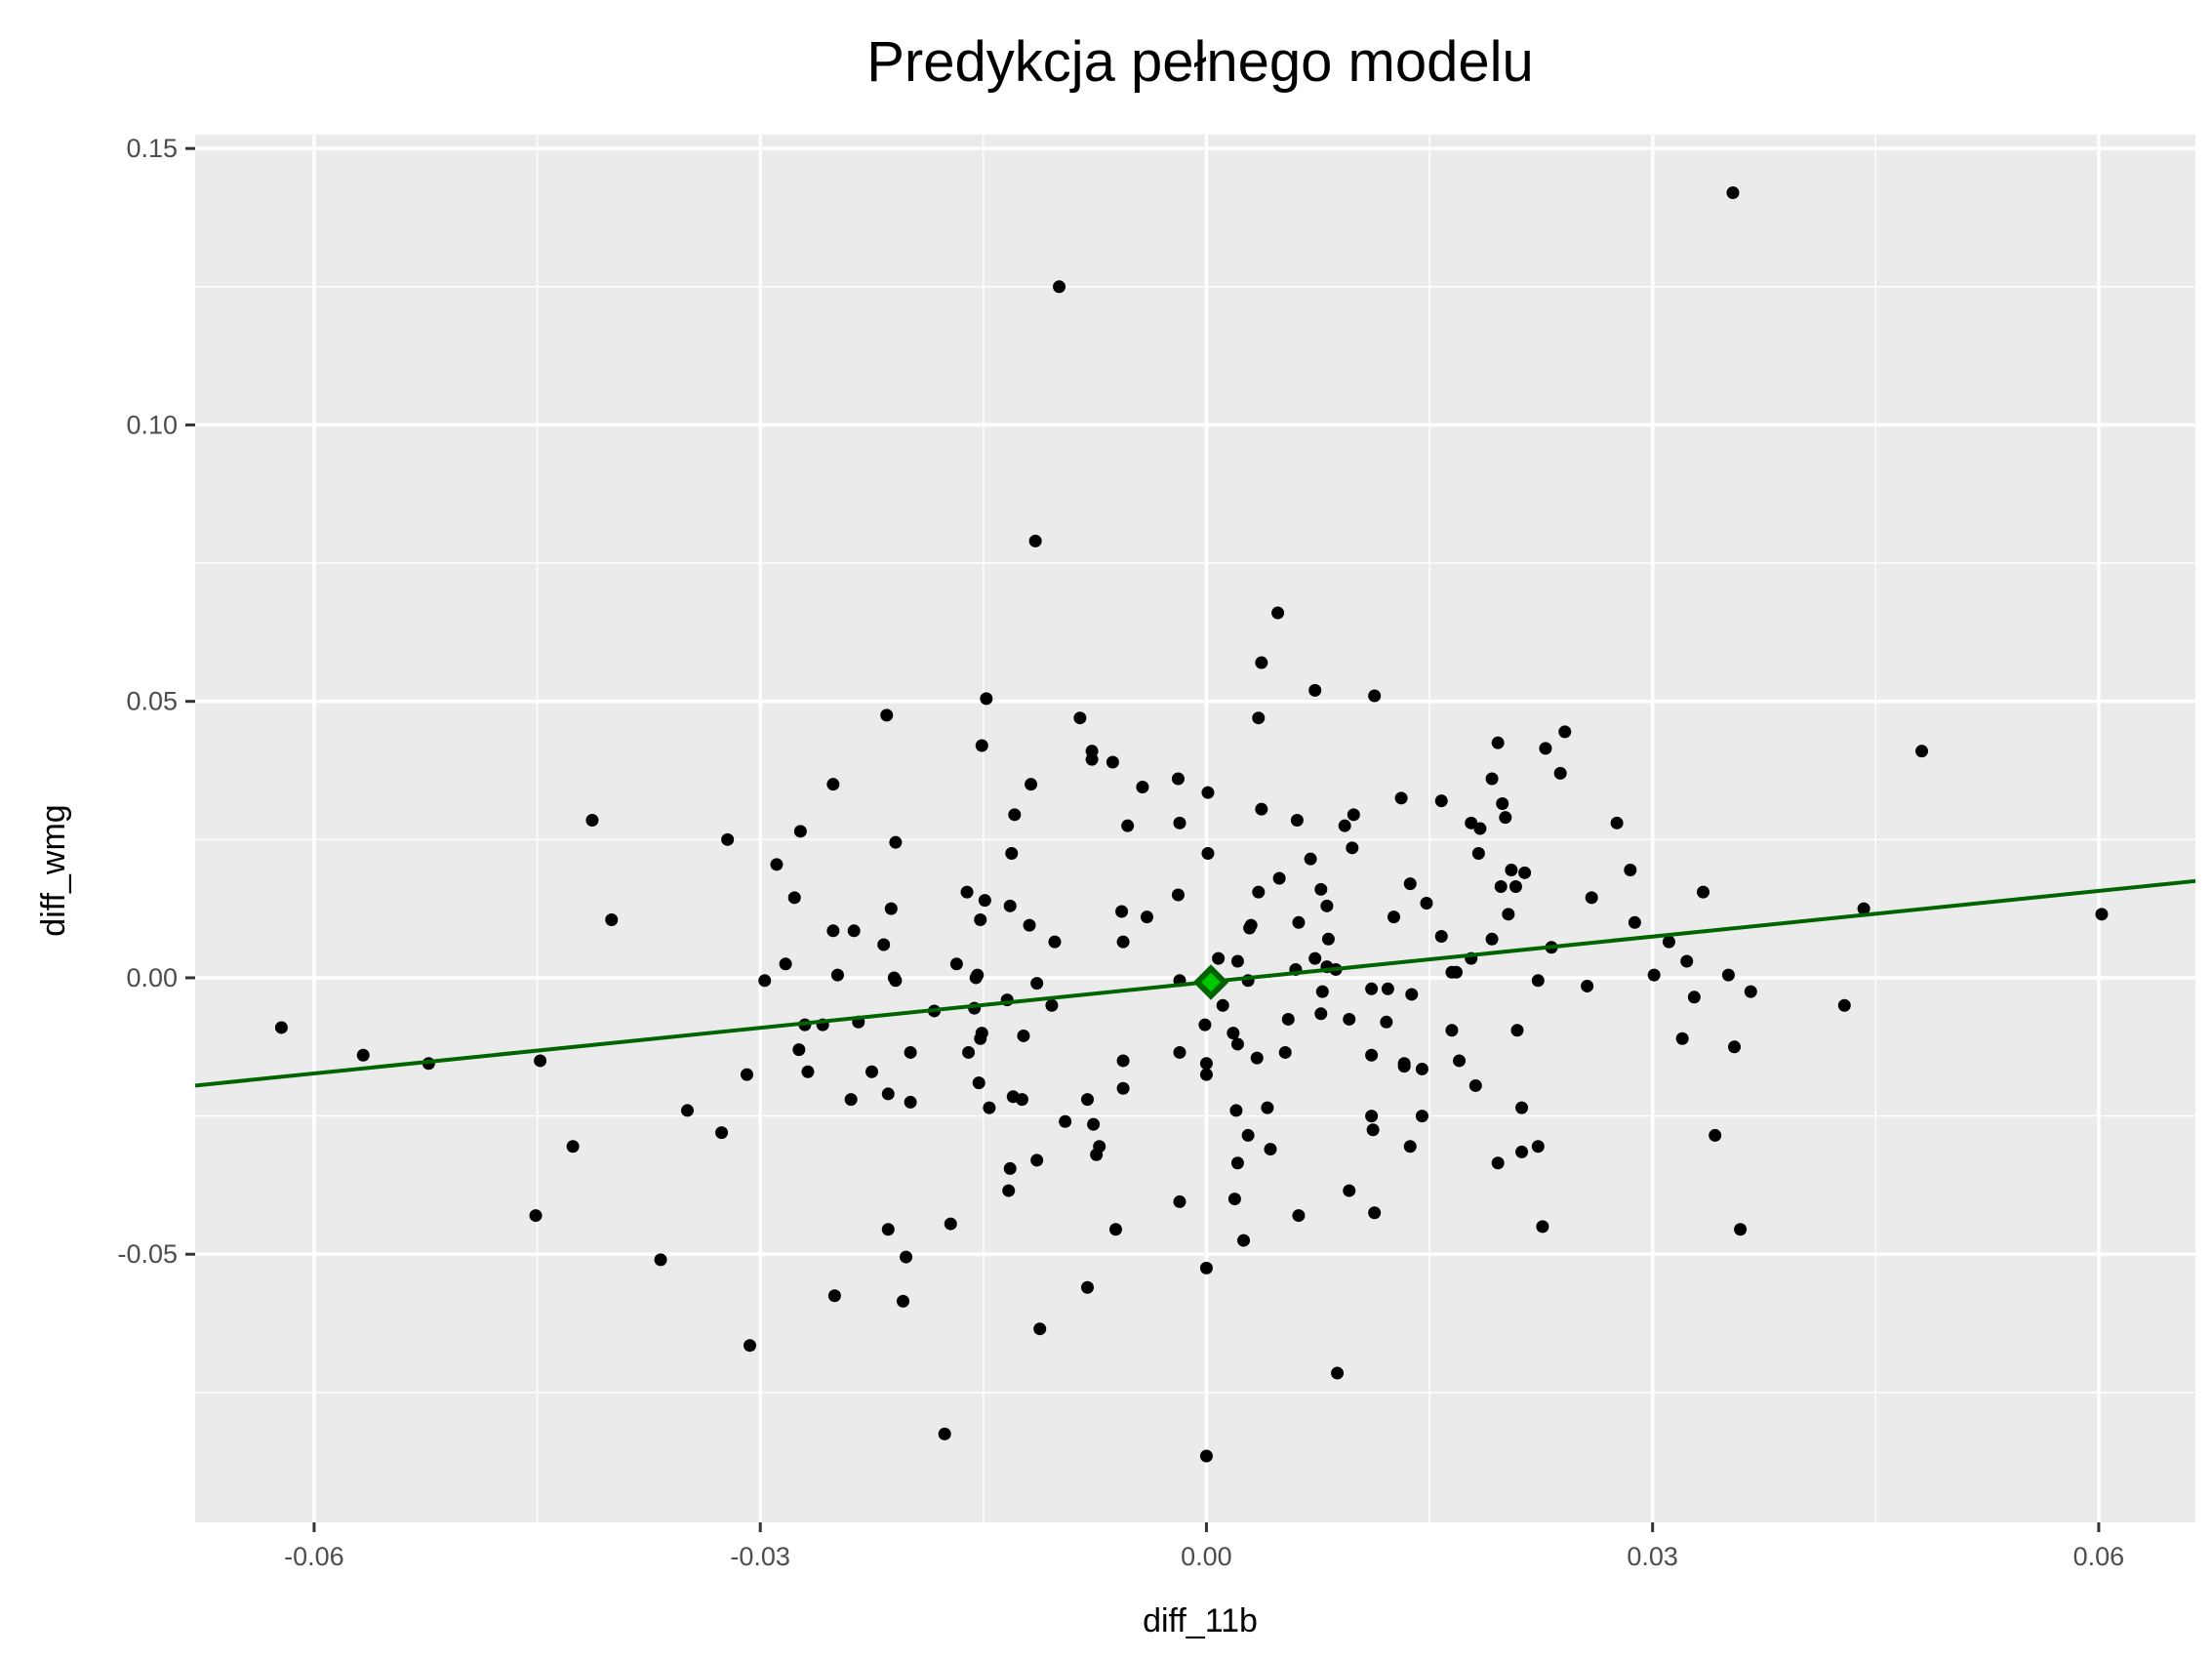 The image size is (2212, 1659). What do you see at coordinates (1206, 1556) in the screenshot?
I see `x-tick-label: 0.00` at bounding box center [1206, 1556].